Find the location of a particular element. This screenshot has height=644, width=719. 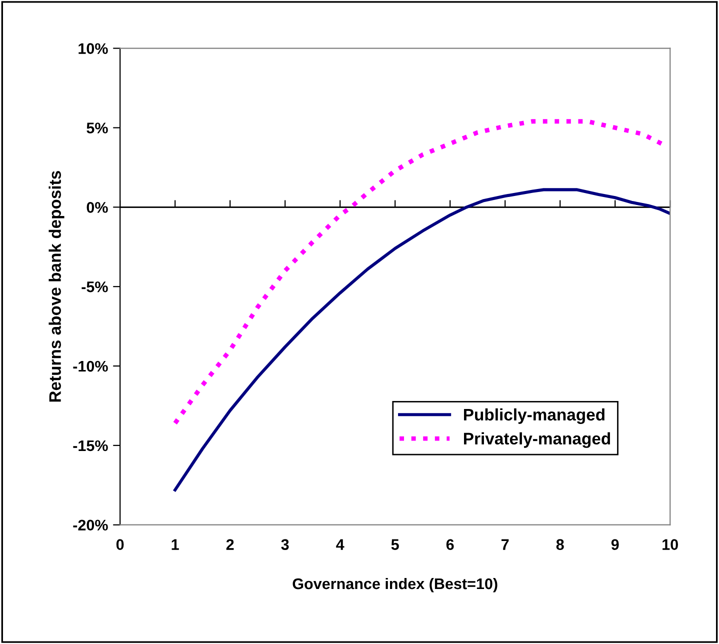

x-tick-label: 2 is located at coordinates (230, 544).